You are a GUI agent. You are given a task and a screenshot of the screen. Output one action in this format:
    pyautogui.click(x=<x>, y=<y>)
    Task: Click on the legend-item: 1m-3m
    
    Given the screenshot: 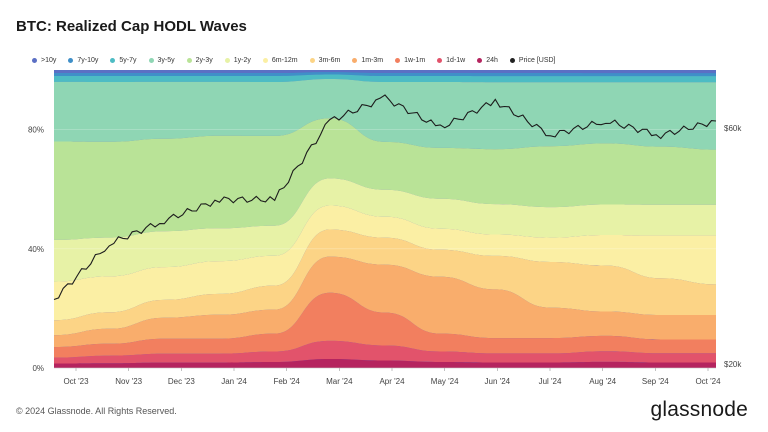 What is the action you would take?
    pyautogui.click(x=367, y=60)
    